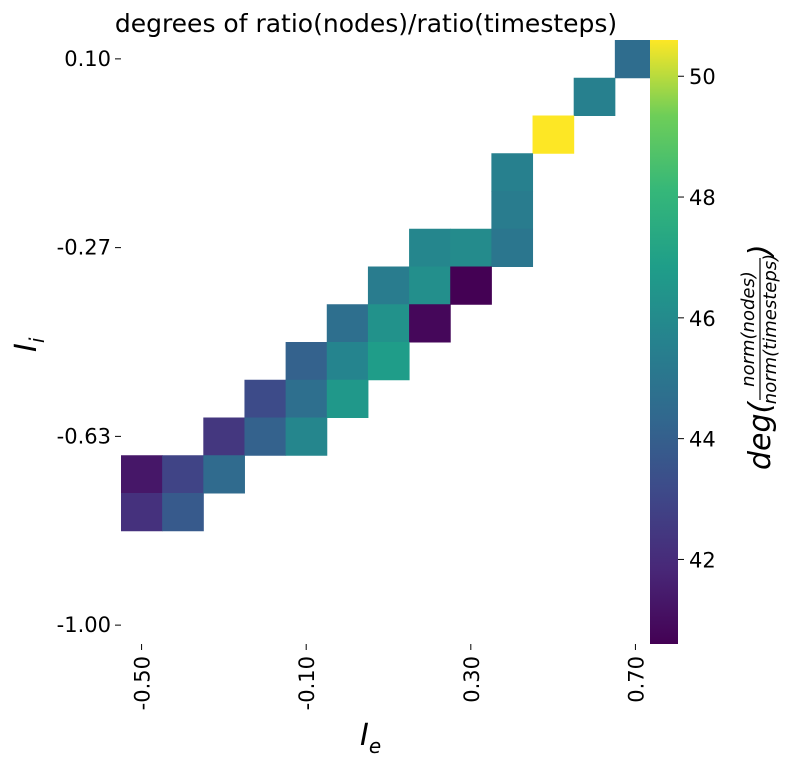  What do you see at coordinates (472, 679) in the screenshot?
I see `x-tick-label: 0.30` at bounding box center [472, 679].